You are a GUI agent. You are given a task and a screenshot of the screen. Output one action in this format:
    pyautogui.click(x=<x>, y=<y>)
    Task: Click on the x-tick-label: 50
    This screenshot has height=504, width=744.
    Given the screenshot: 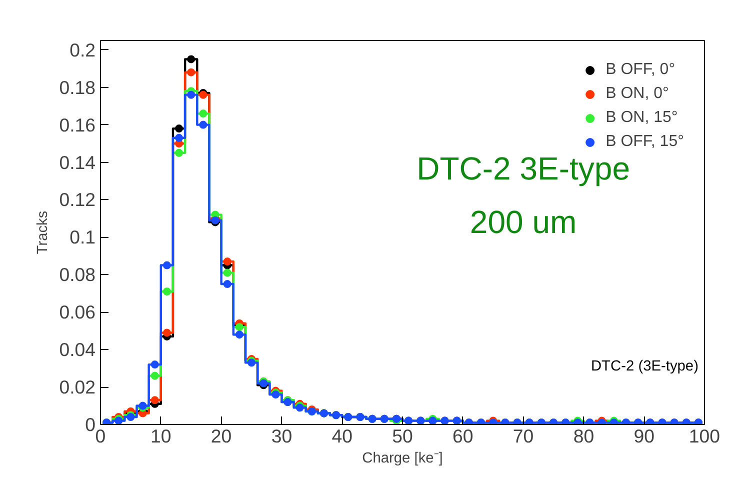 What is the action you would take?
    pyautogui.click(x=402, y=436)
    